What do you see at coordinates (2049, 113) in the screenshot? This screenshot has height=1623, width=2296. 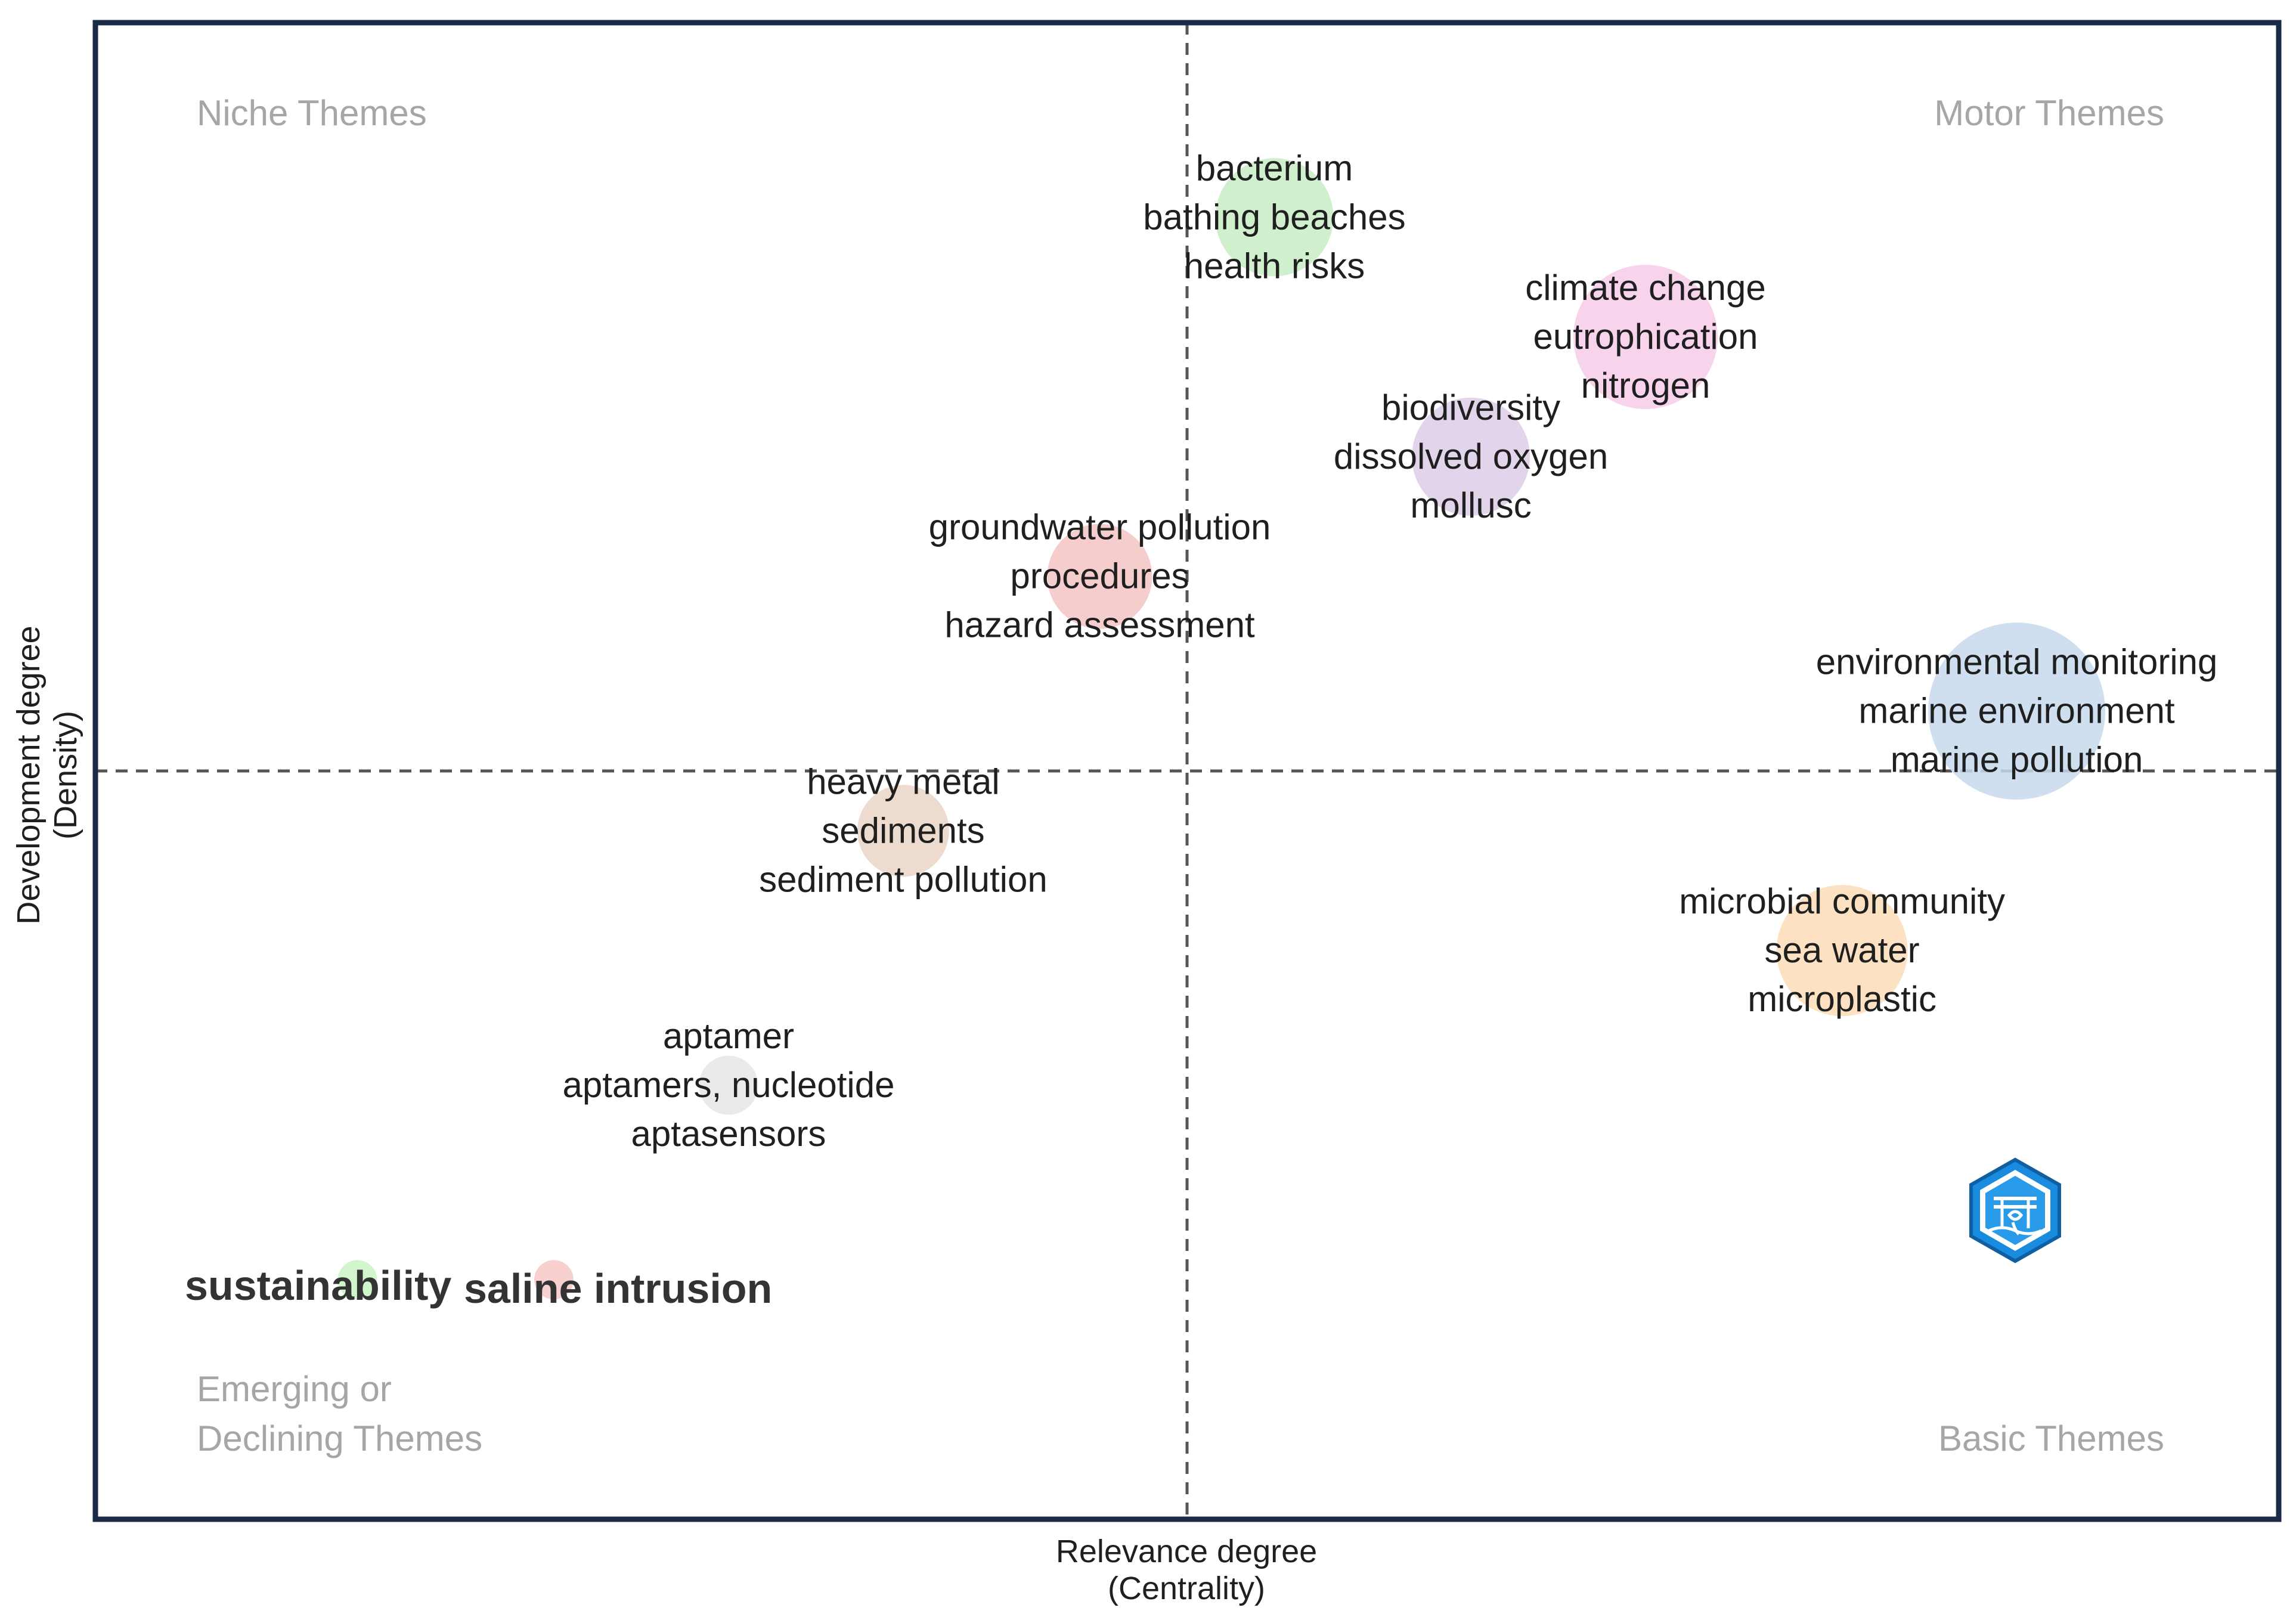 I see `quadrant-label-top-right: Motor Themes` at bounding box center [2049, 113].